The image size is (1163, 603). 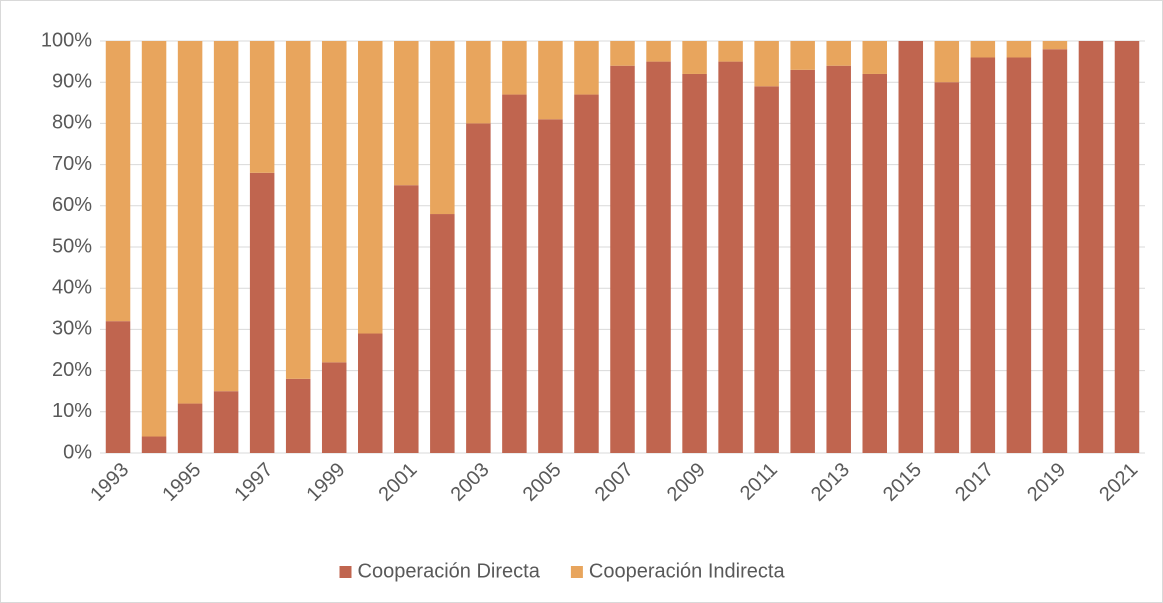 What do you see at coordinates (72, 205) in the screenshot?
I see `y-tick-label: 60%` at bounding box center [72, 205].